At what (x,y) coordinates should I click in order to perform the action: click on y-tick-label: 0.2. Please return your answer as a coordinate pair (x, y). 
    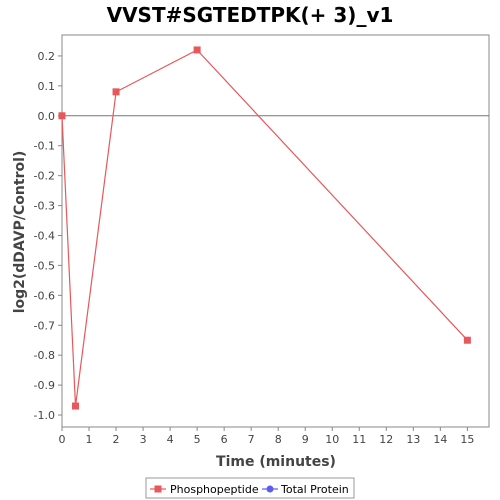
    Looking at the image, I should click on (47, 56).